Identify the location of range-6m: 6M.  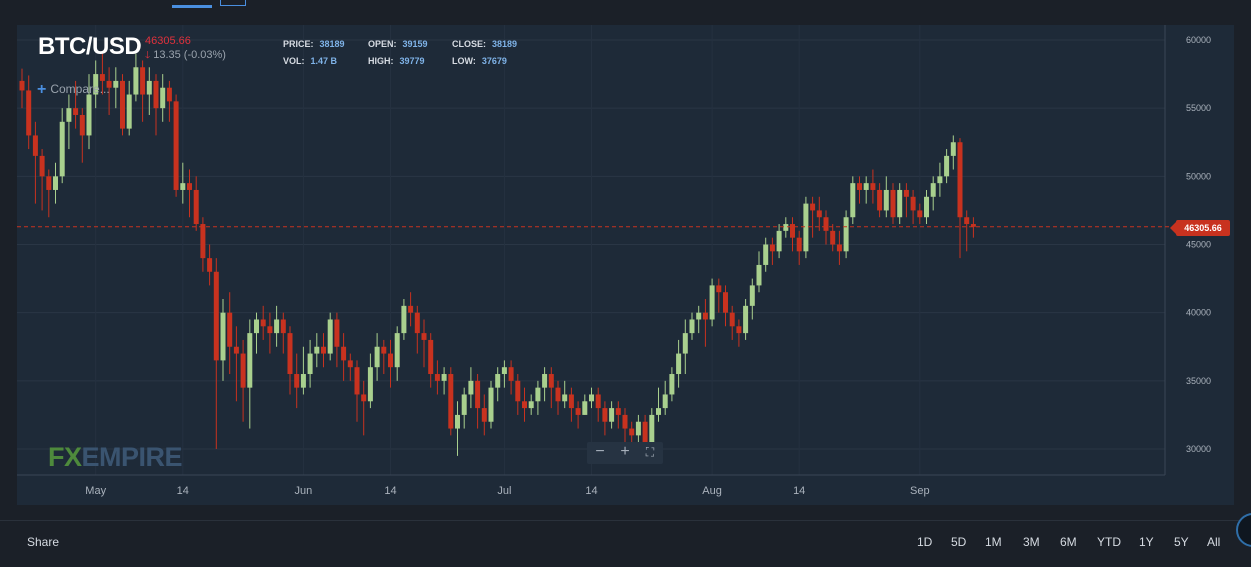
(1068, 542).